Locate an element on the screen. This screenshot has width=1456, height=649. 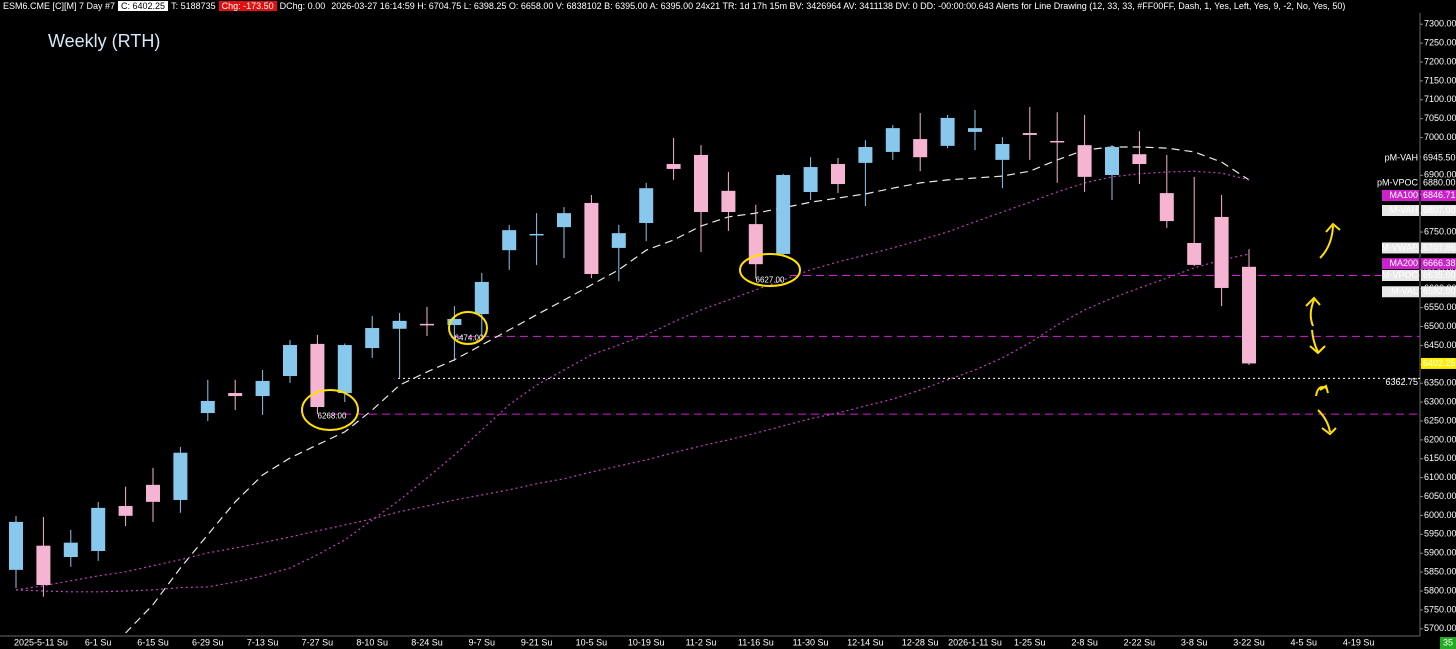
x-tick-label: 11-2 Su is located at coordinates (701, 642).